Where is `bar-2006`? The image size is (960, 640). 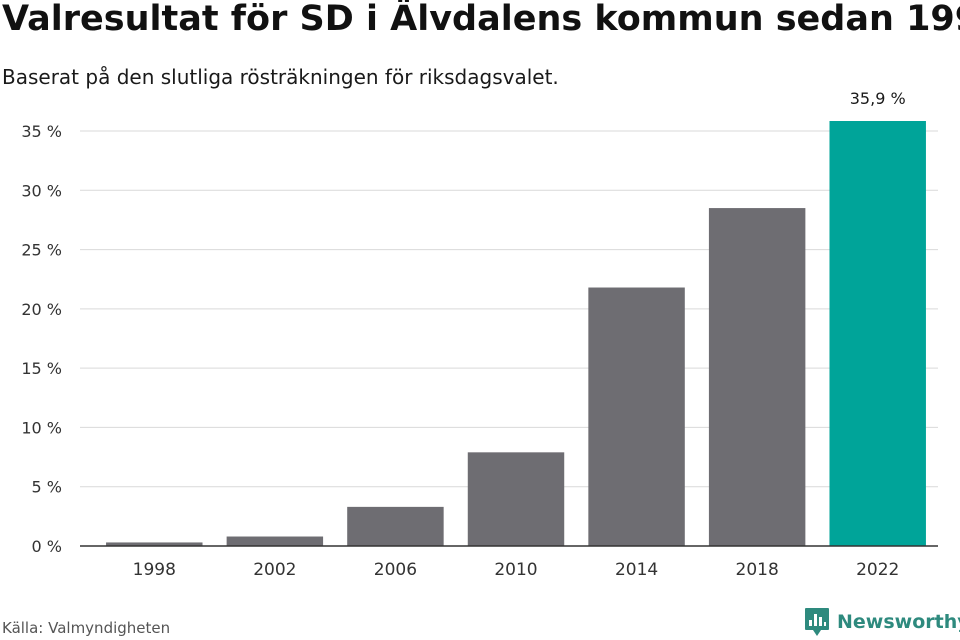
bar-2006 is located at coordinates (395, 526).